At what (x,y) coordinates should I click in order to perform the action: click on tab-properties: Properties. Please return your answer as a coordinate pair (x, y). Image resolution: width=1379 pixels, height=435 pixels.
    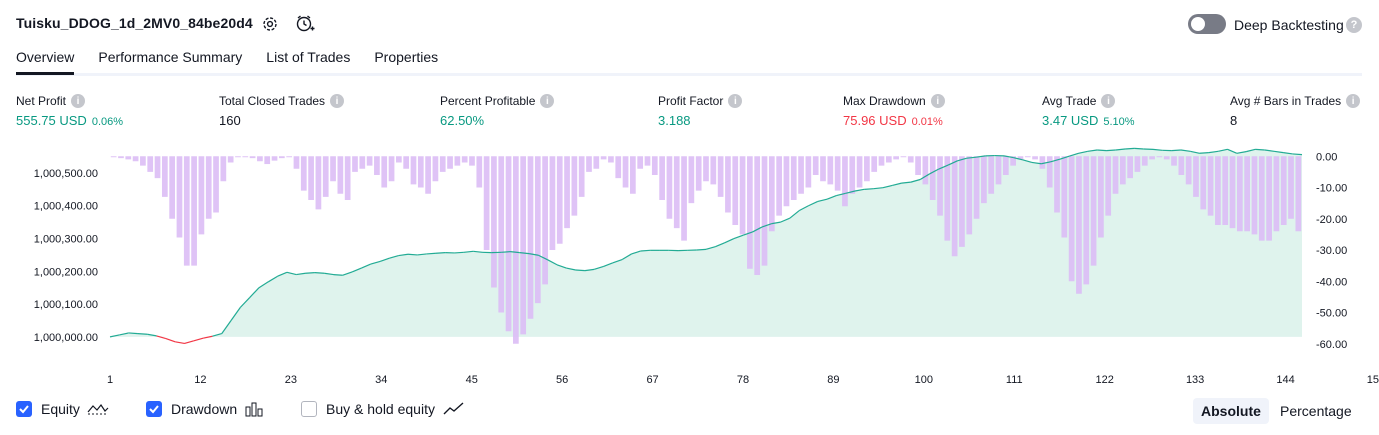
    Looking at the image, I should click on (406, 57).